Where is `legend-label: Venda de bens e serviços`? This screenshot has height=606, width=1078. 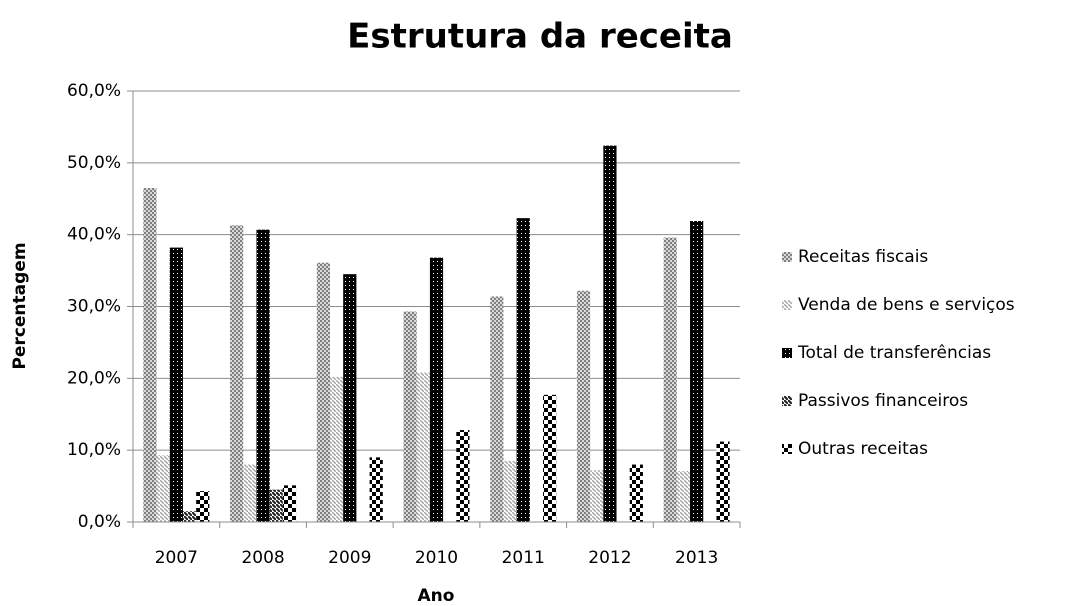
legend-label: Venda de bens e serviços is located at coordinates (906, 305).